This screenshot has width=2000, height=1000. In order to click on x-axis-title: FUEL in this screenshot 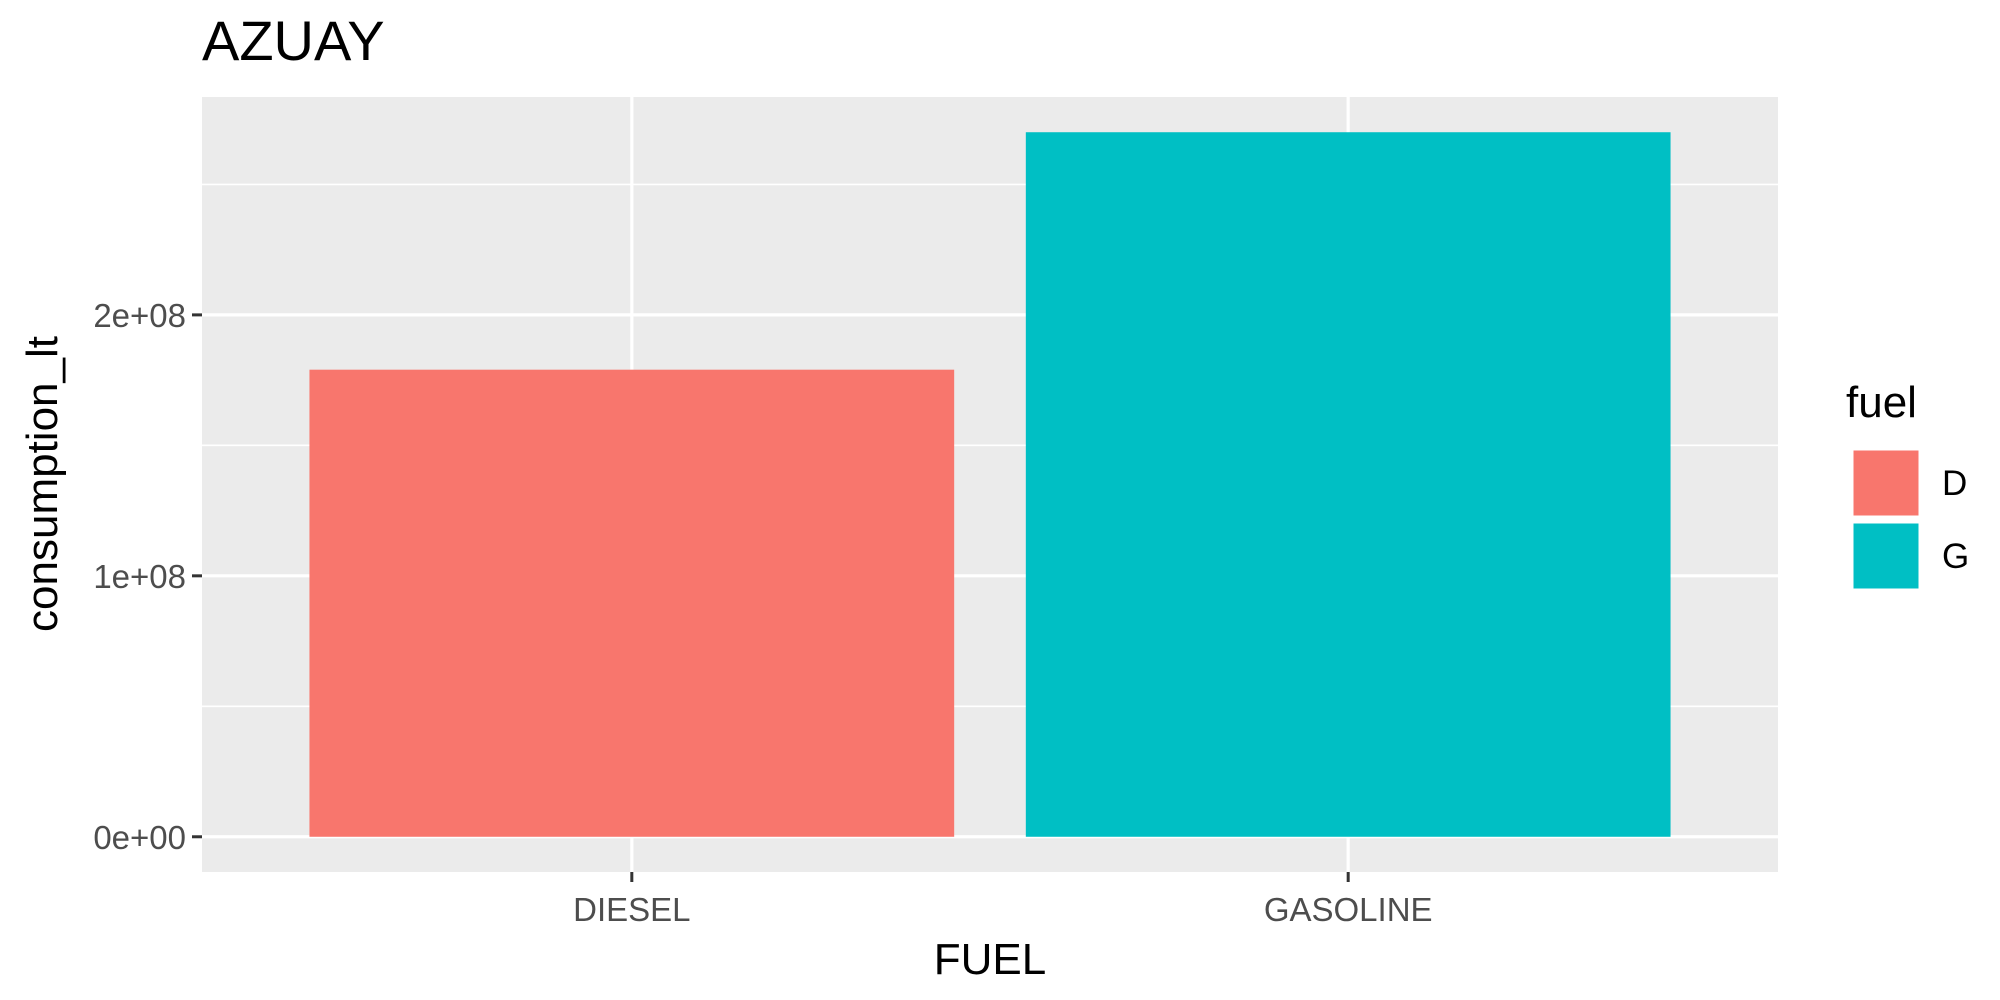, I will do `click(990, 959)`.